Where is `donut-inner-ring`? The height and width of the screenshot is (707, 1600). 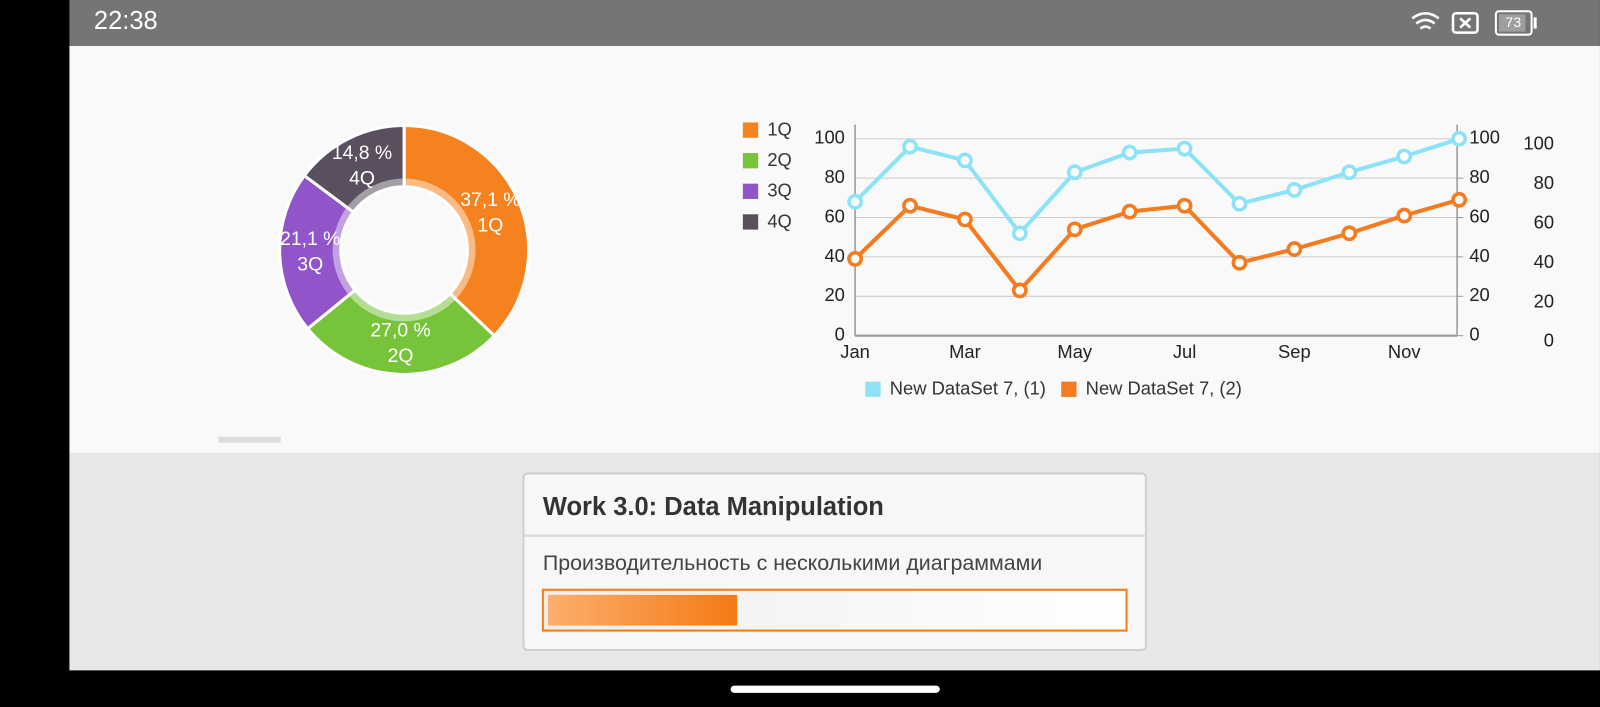 donut-inner-ring is located at coordinates (404, 250).